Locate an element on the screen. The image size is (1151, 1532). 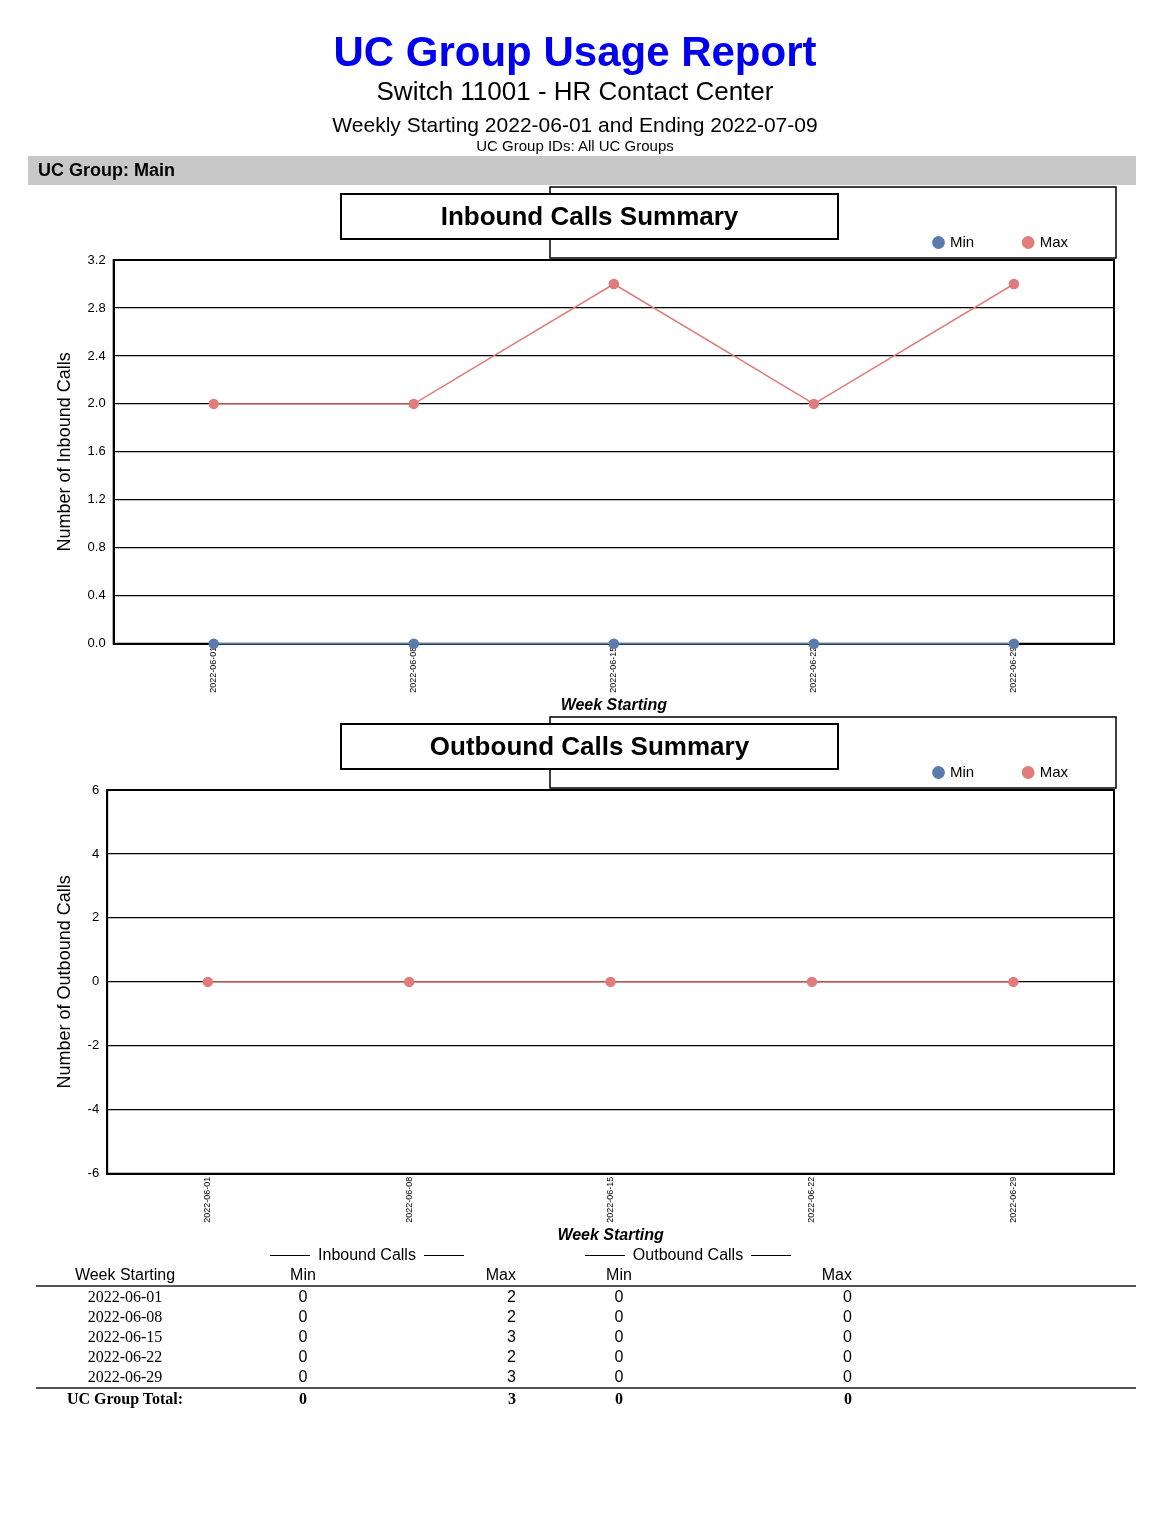
y-tick-label: 3.2 is located at coordinates (96, 259).